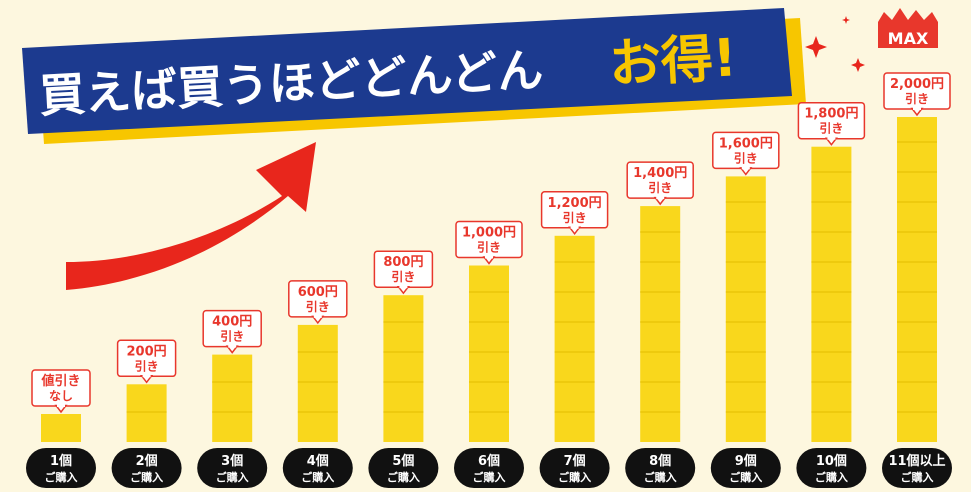 The width and height of the screenshot is (971, 492). Describe the element at coordinates (746, 143) in the screenshot. I see `value-label-line1: 1,600円` at that location.